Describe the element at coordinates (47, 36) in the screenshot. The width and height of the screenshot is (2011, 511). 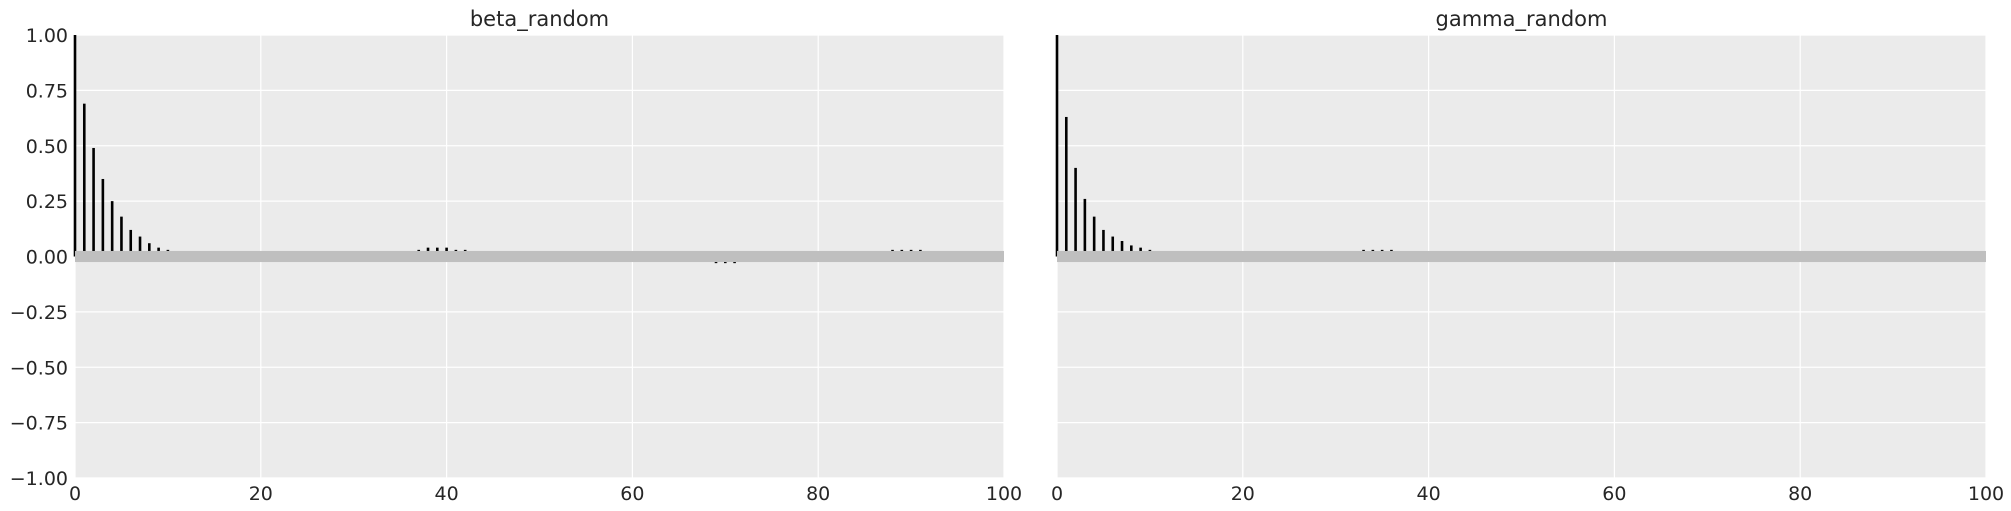
I see `y-tick-label: 1.00` at that location.